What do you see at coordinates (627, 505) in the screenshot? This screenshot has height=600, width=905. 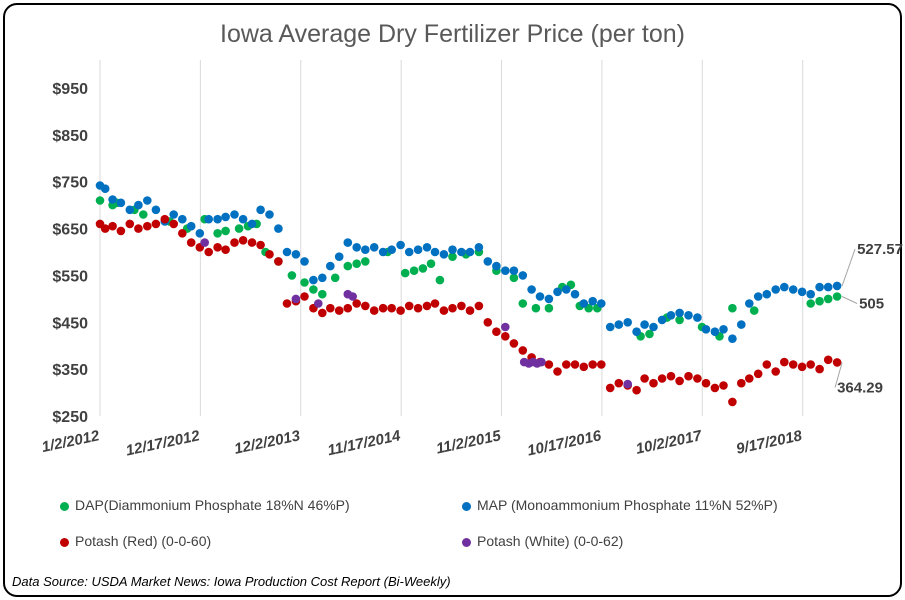 I see `legend-label-map: MAP (Monoammonium Phosphate 11%N 52%P)` at bounding box center [627, 505].